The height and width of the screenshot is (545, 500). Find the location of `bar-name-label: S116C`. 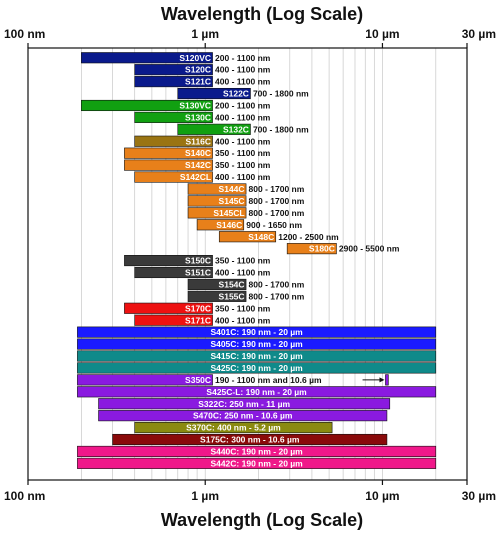

bar-name-label: S116C is located at coordinates (199, 141).